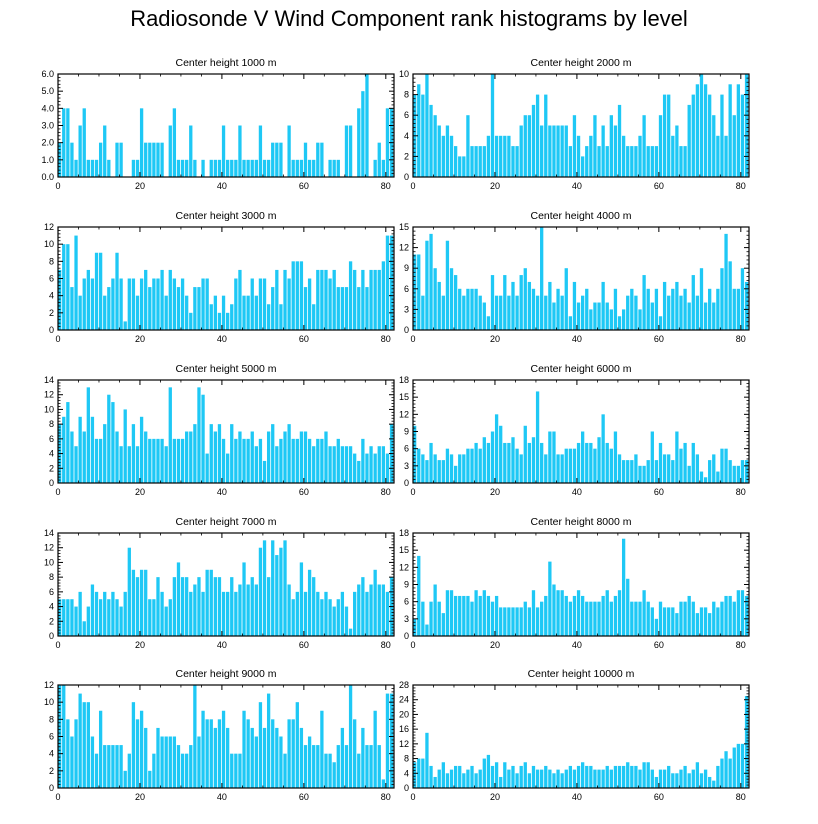  What do you see at coordinates (406, 136) in the screenshot?
I see `y-tick-label: 4` at bounding box center [406, 136].